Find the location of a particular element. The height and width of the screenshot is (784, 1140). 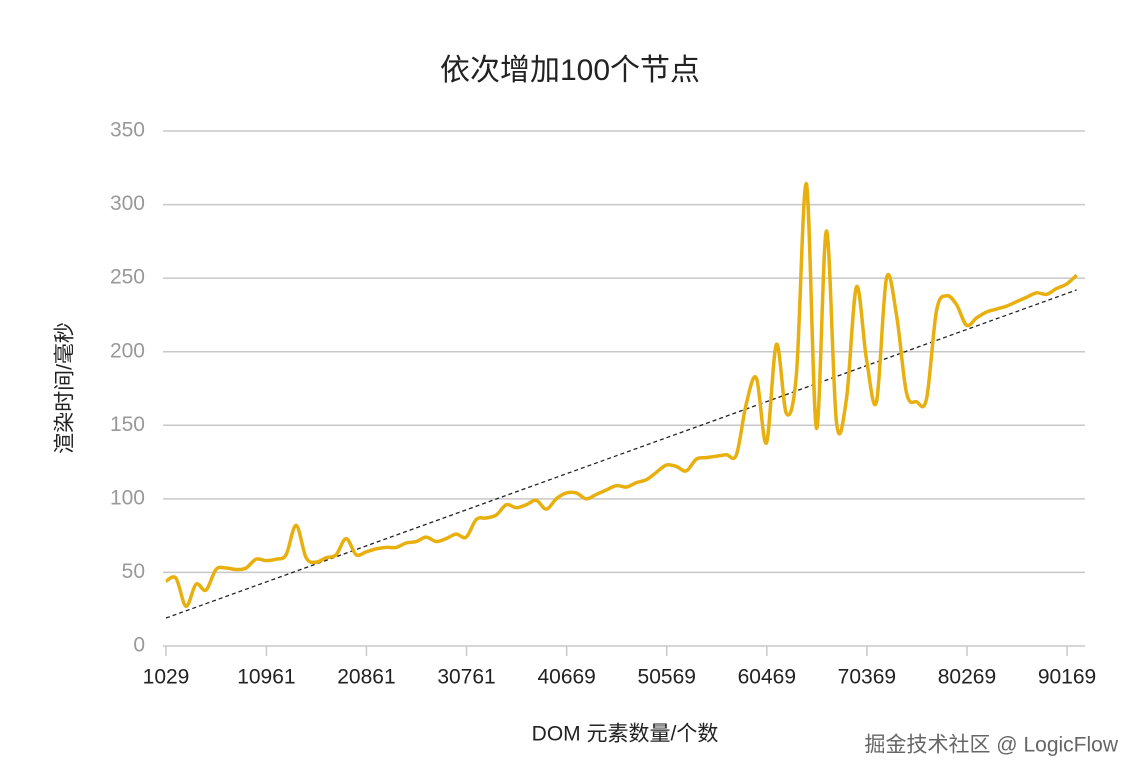

y-tick-label: 250 is located at coordinates (127, 277).